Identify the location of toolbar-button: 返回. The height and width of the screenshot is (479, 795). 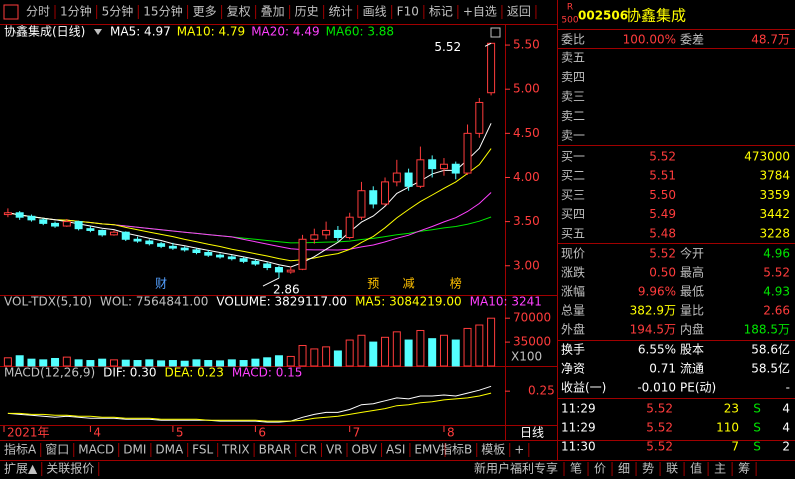
(519, 12).